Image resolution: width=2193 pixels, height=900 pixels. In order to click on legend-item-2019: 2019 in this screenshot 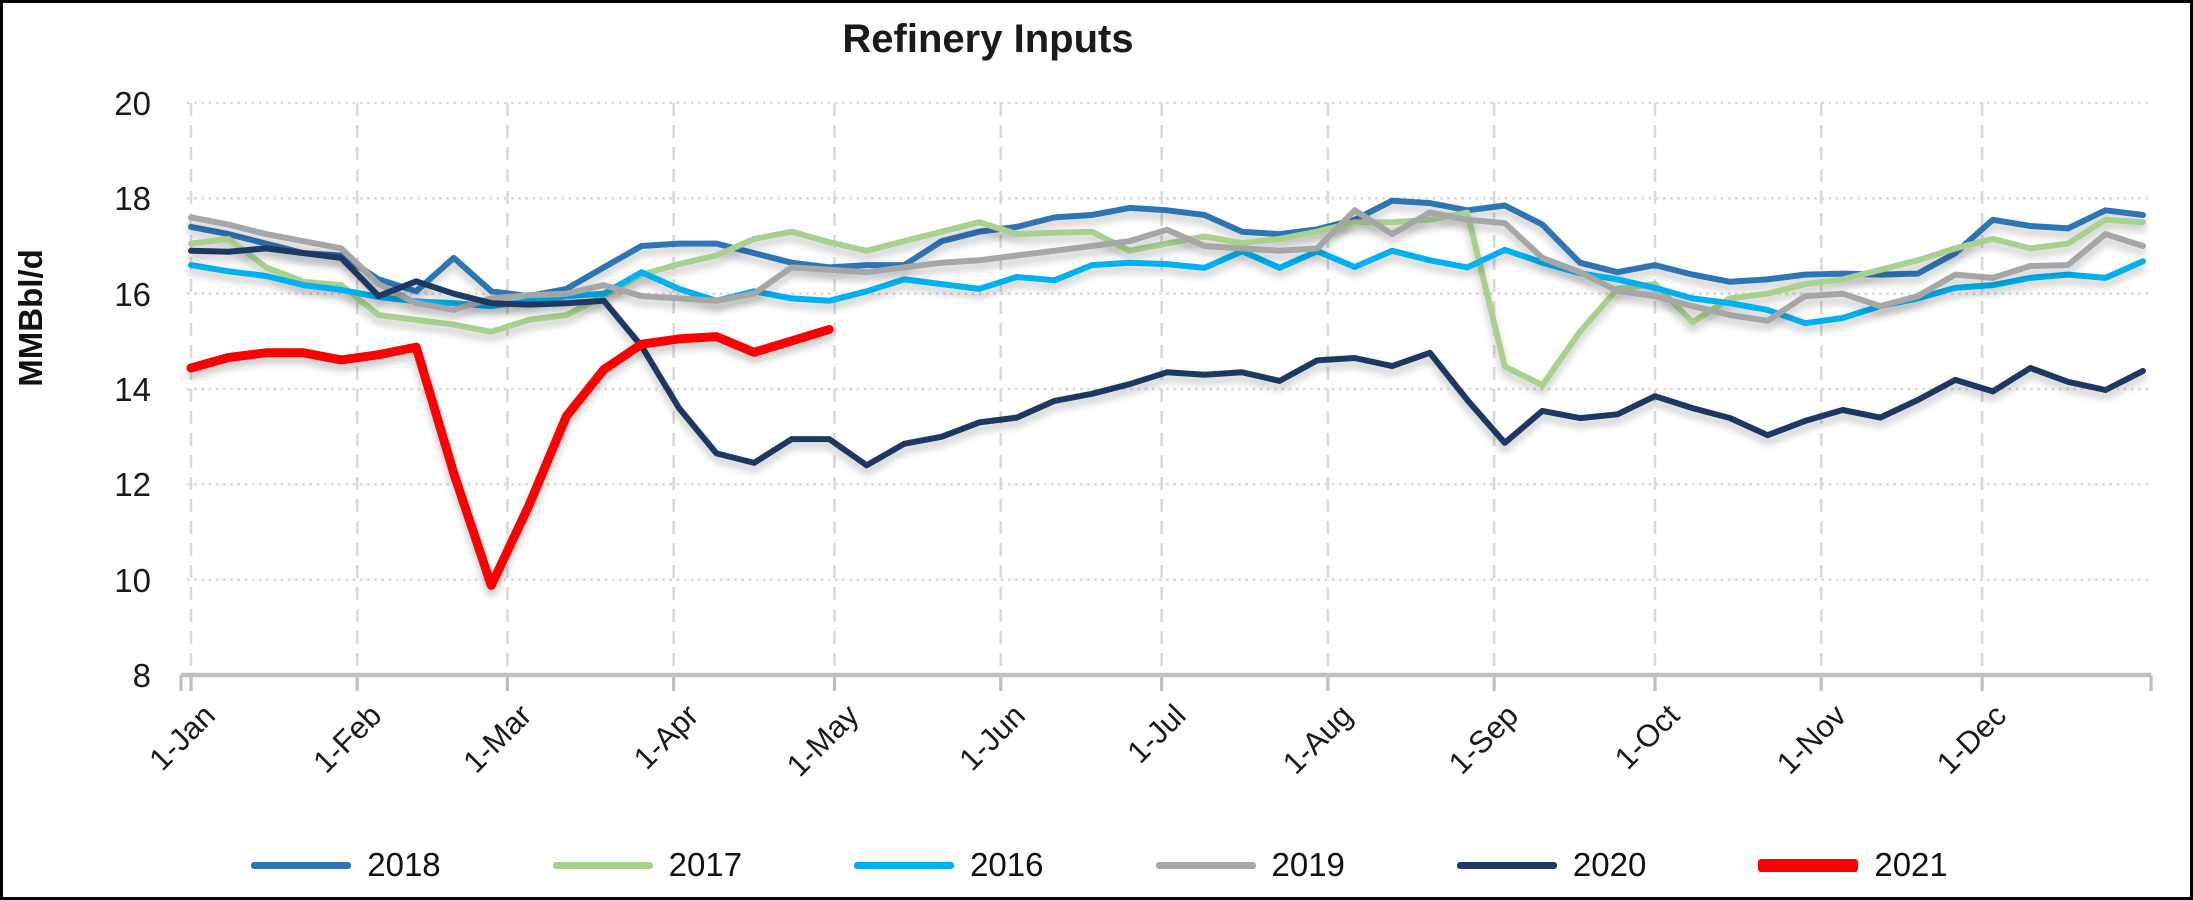, I will do `click(1250, 865)`.